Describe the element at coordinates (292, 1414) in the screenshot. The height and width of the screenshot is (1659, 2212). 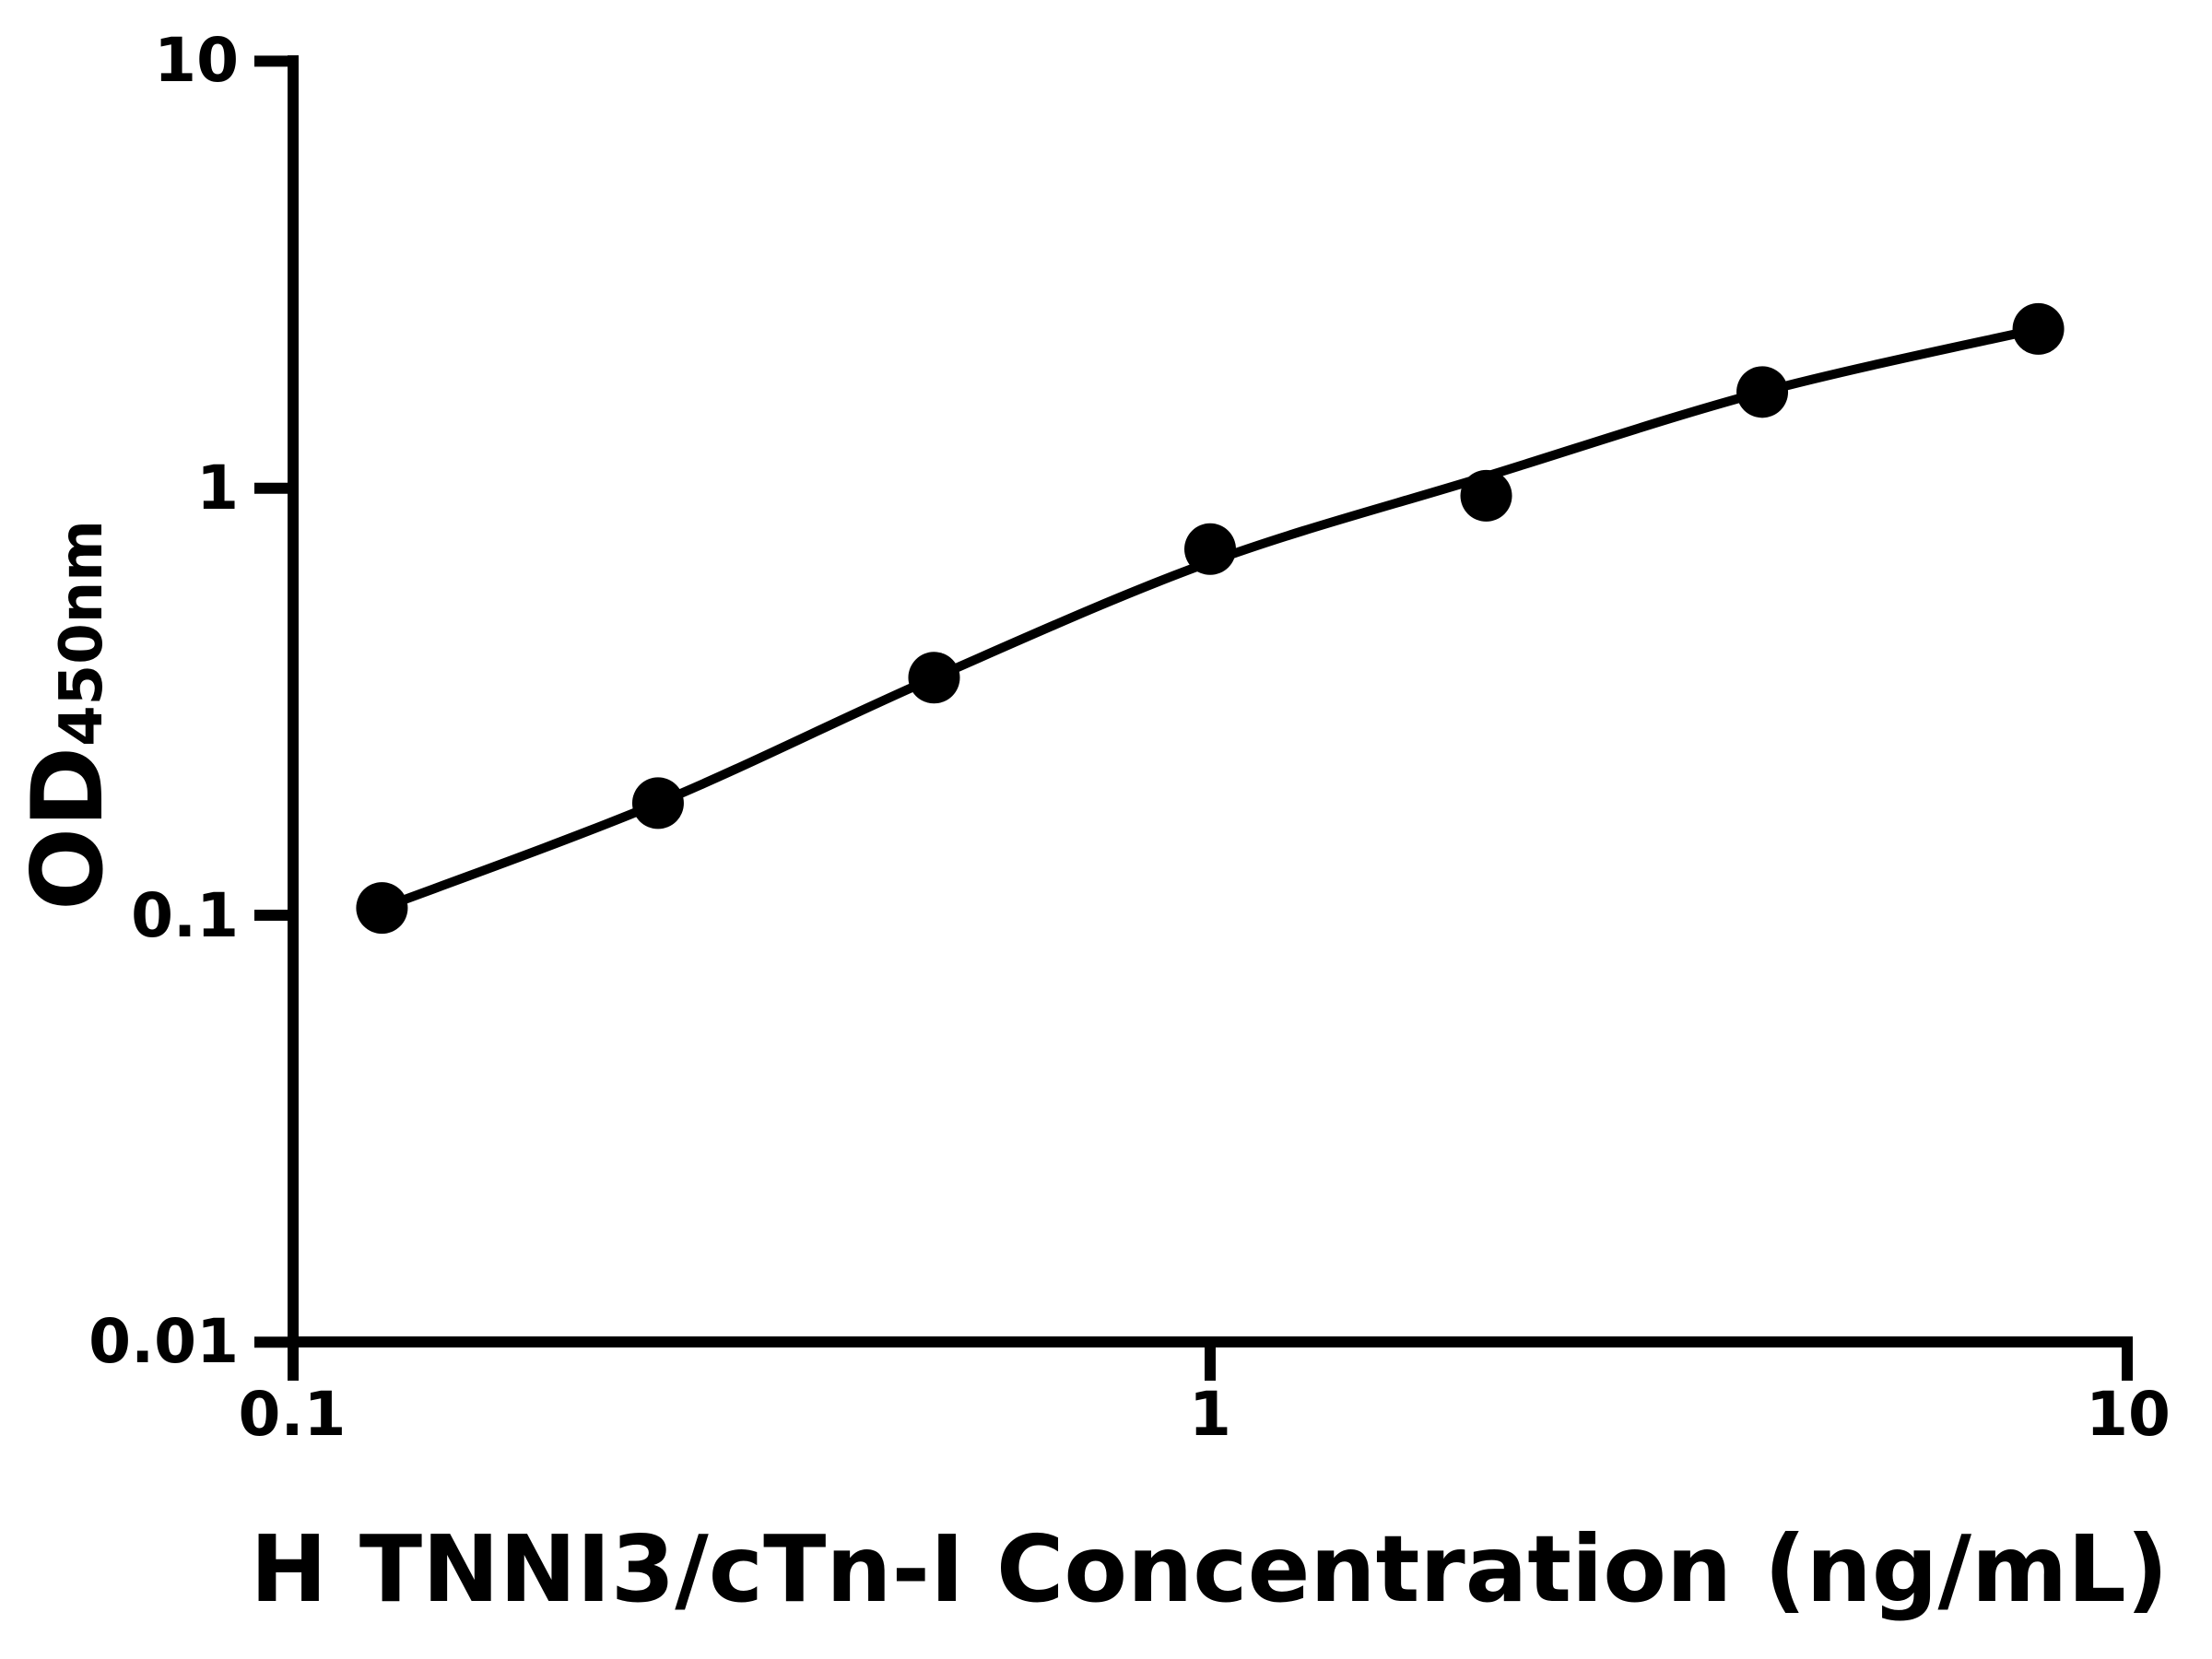
I see `x-tick-label-0.1: 0.1` at that location.